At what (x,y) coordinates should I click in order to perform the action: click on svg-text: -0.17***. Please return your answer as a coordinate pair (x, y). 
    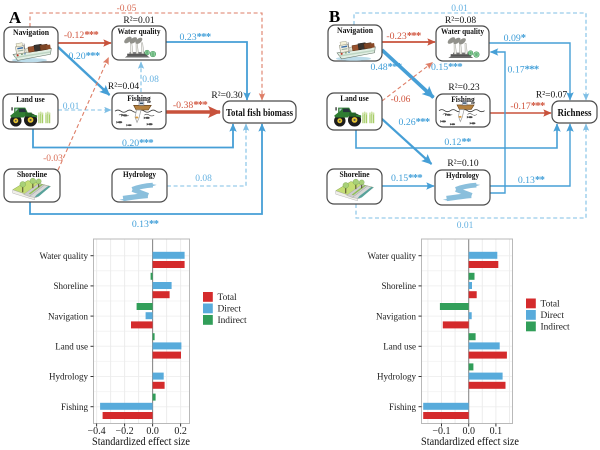
    Looking at the image, I should click on (527, 106).